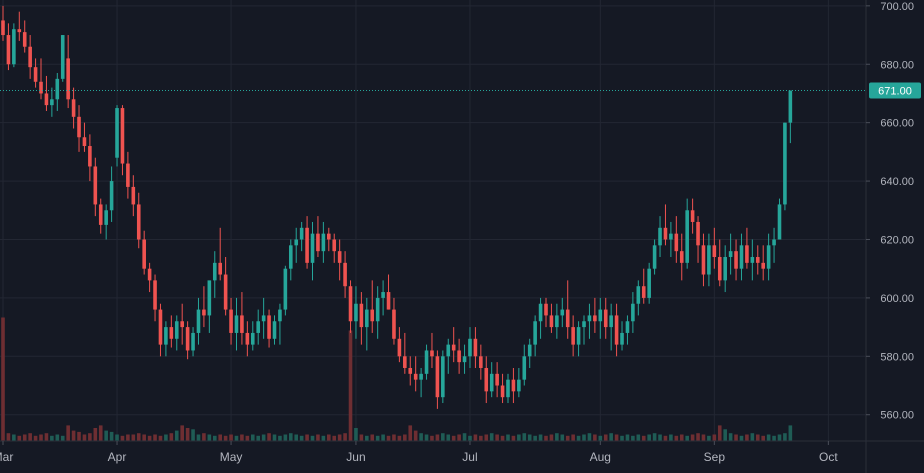  What do you see at coordinates (897, 416) in the screenshot?
I see `y-tick-label: 560.00` at bounding box center [897, 416].